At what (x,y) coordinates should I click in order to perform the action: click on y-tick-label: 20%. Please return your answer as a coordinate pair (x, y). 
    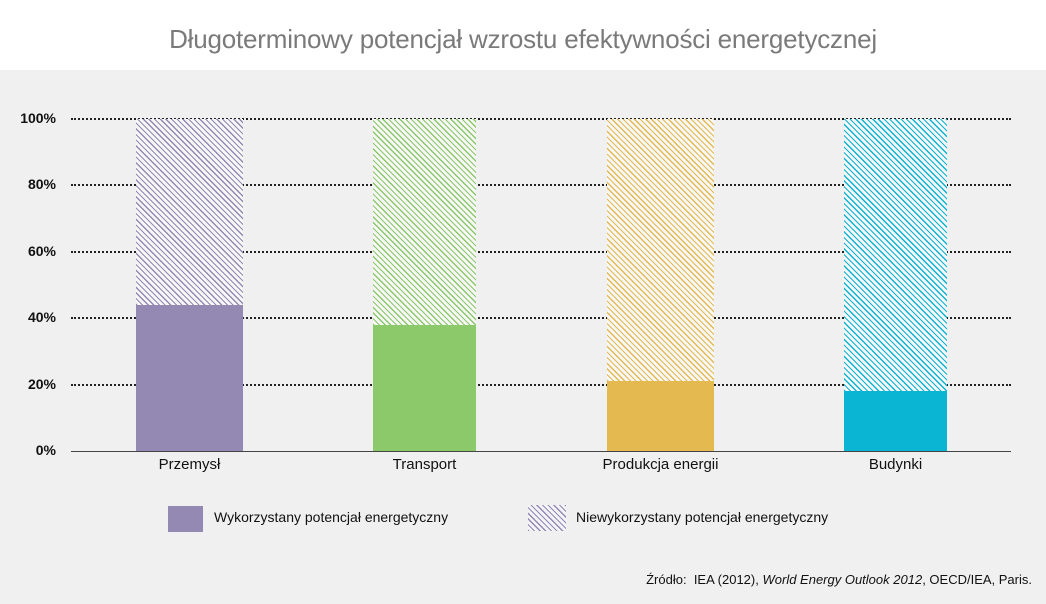
    Looking at the image, I should click on (41, 383).